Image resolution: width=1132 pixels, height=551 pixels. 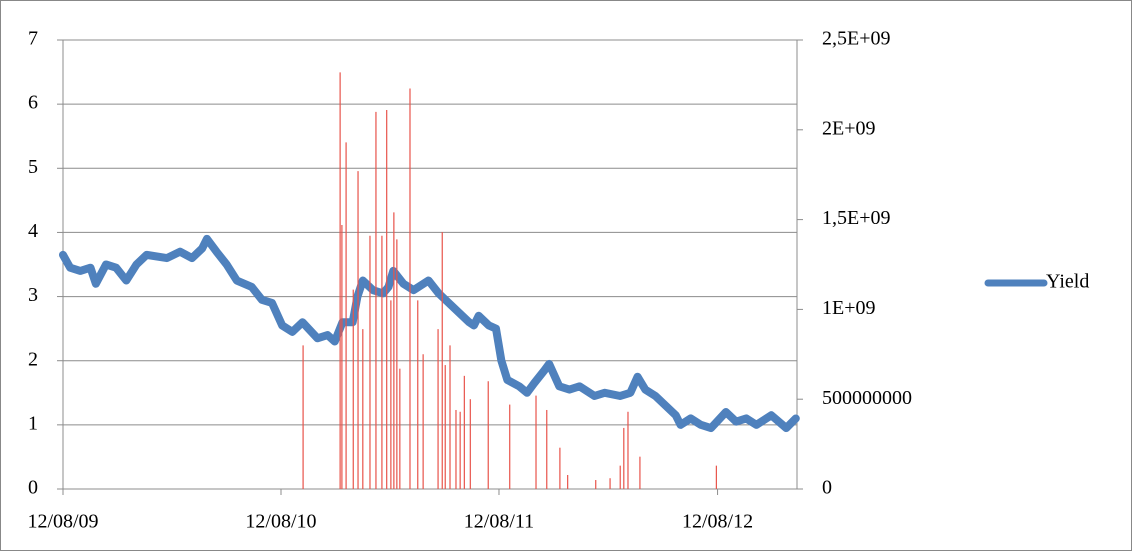 I want to click on y2-tick-label: 2,5E+09, so click(x=856, y=39).